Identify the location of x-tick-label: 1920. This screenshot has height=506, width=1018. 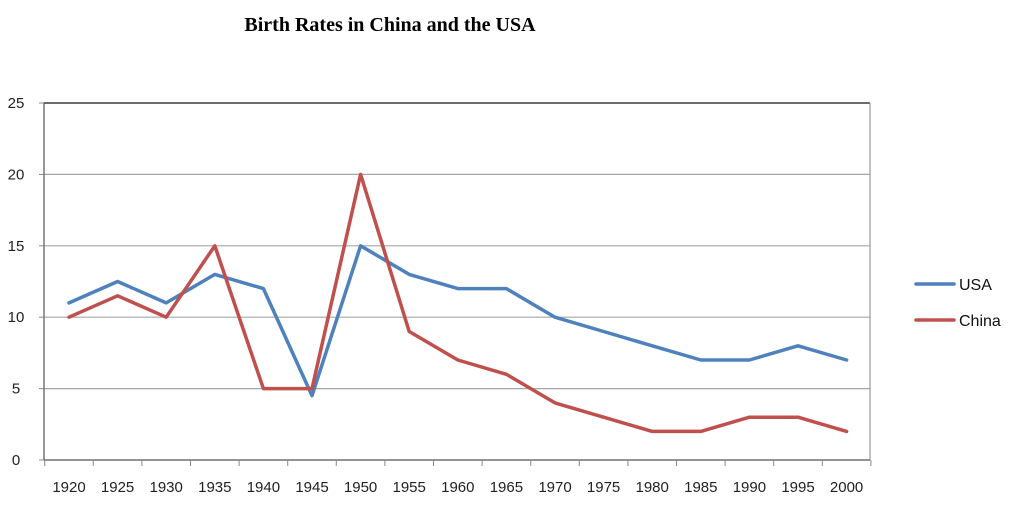
(68, 487).